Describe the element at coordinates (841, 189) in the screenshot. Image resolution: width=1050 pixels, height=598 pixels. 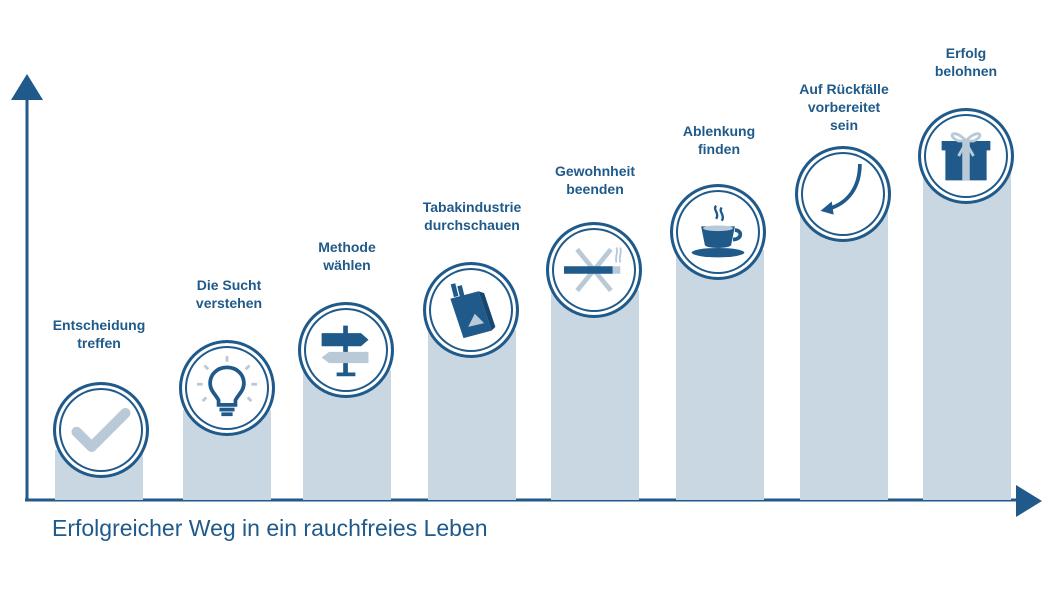
I see `curved-arrow-icon` at that location.